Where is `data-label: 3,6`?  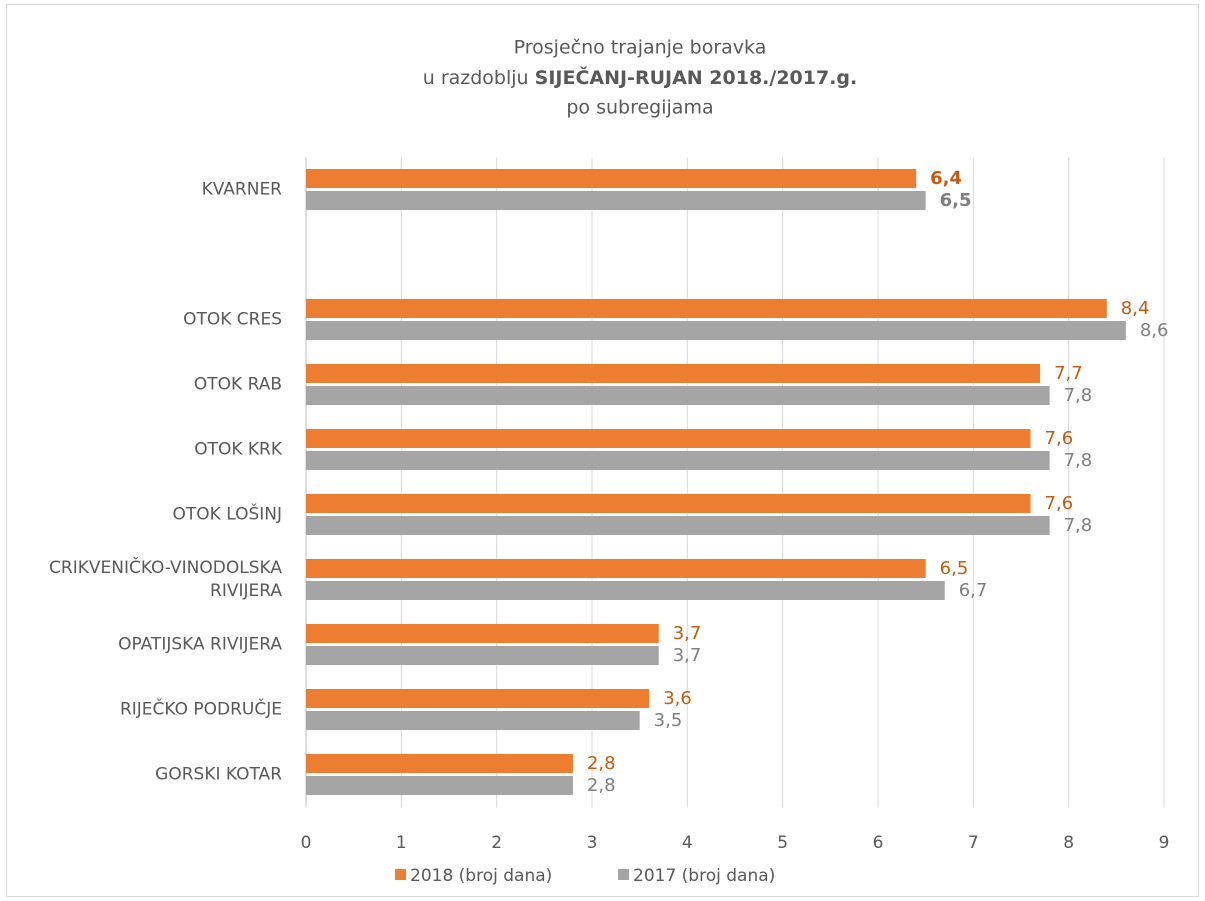 data-label: 3,6 is located at coordinates (677, 698).